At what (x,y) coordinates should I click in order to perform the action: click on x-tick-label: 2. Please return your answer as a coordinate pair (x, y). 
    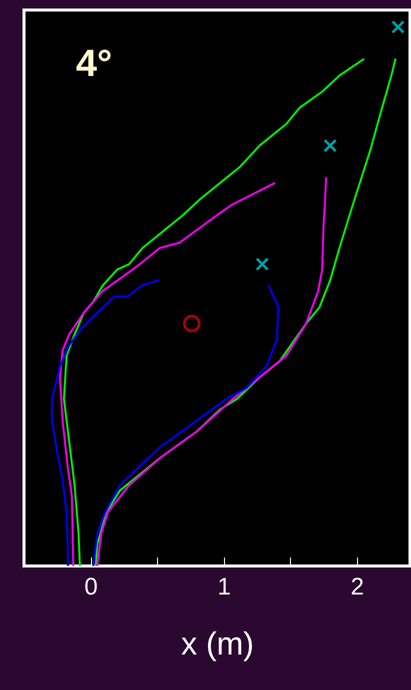
    Looking at the image, I should click on (357, 587).